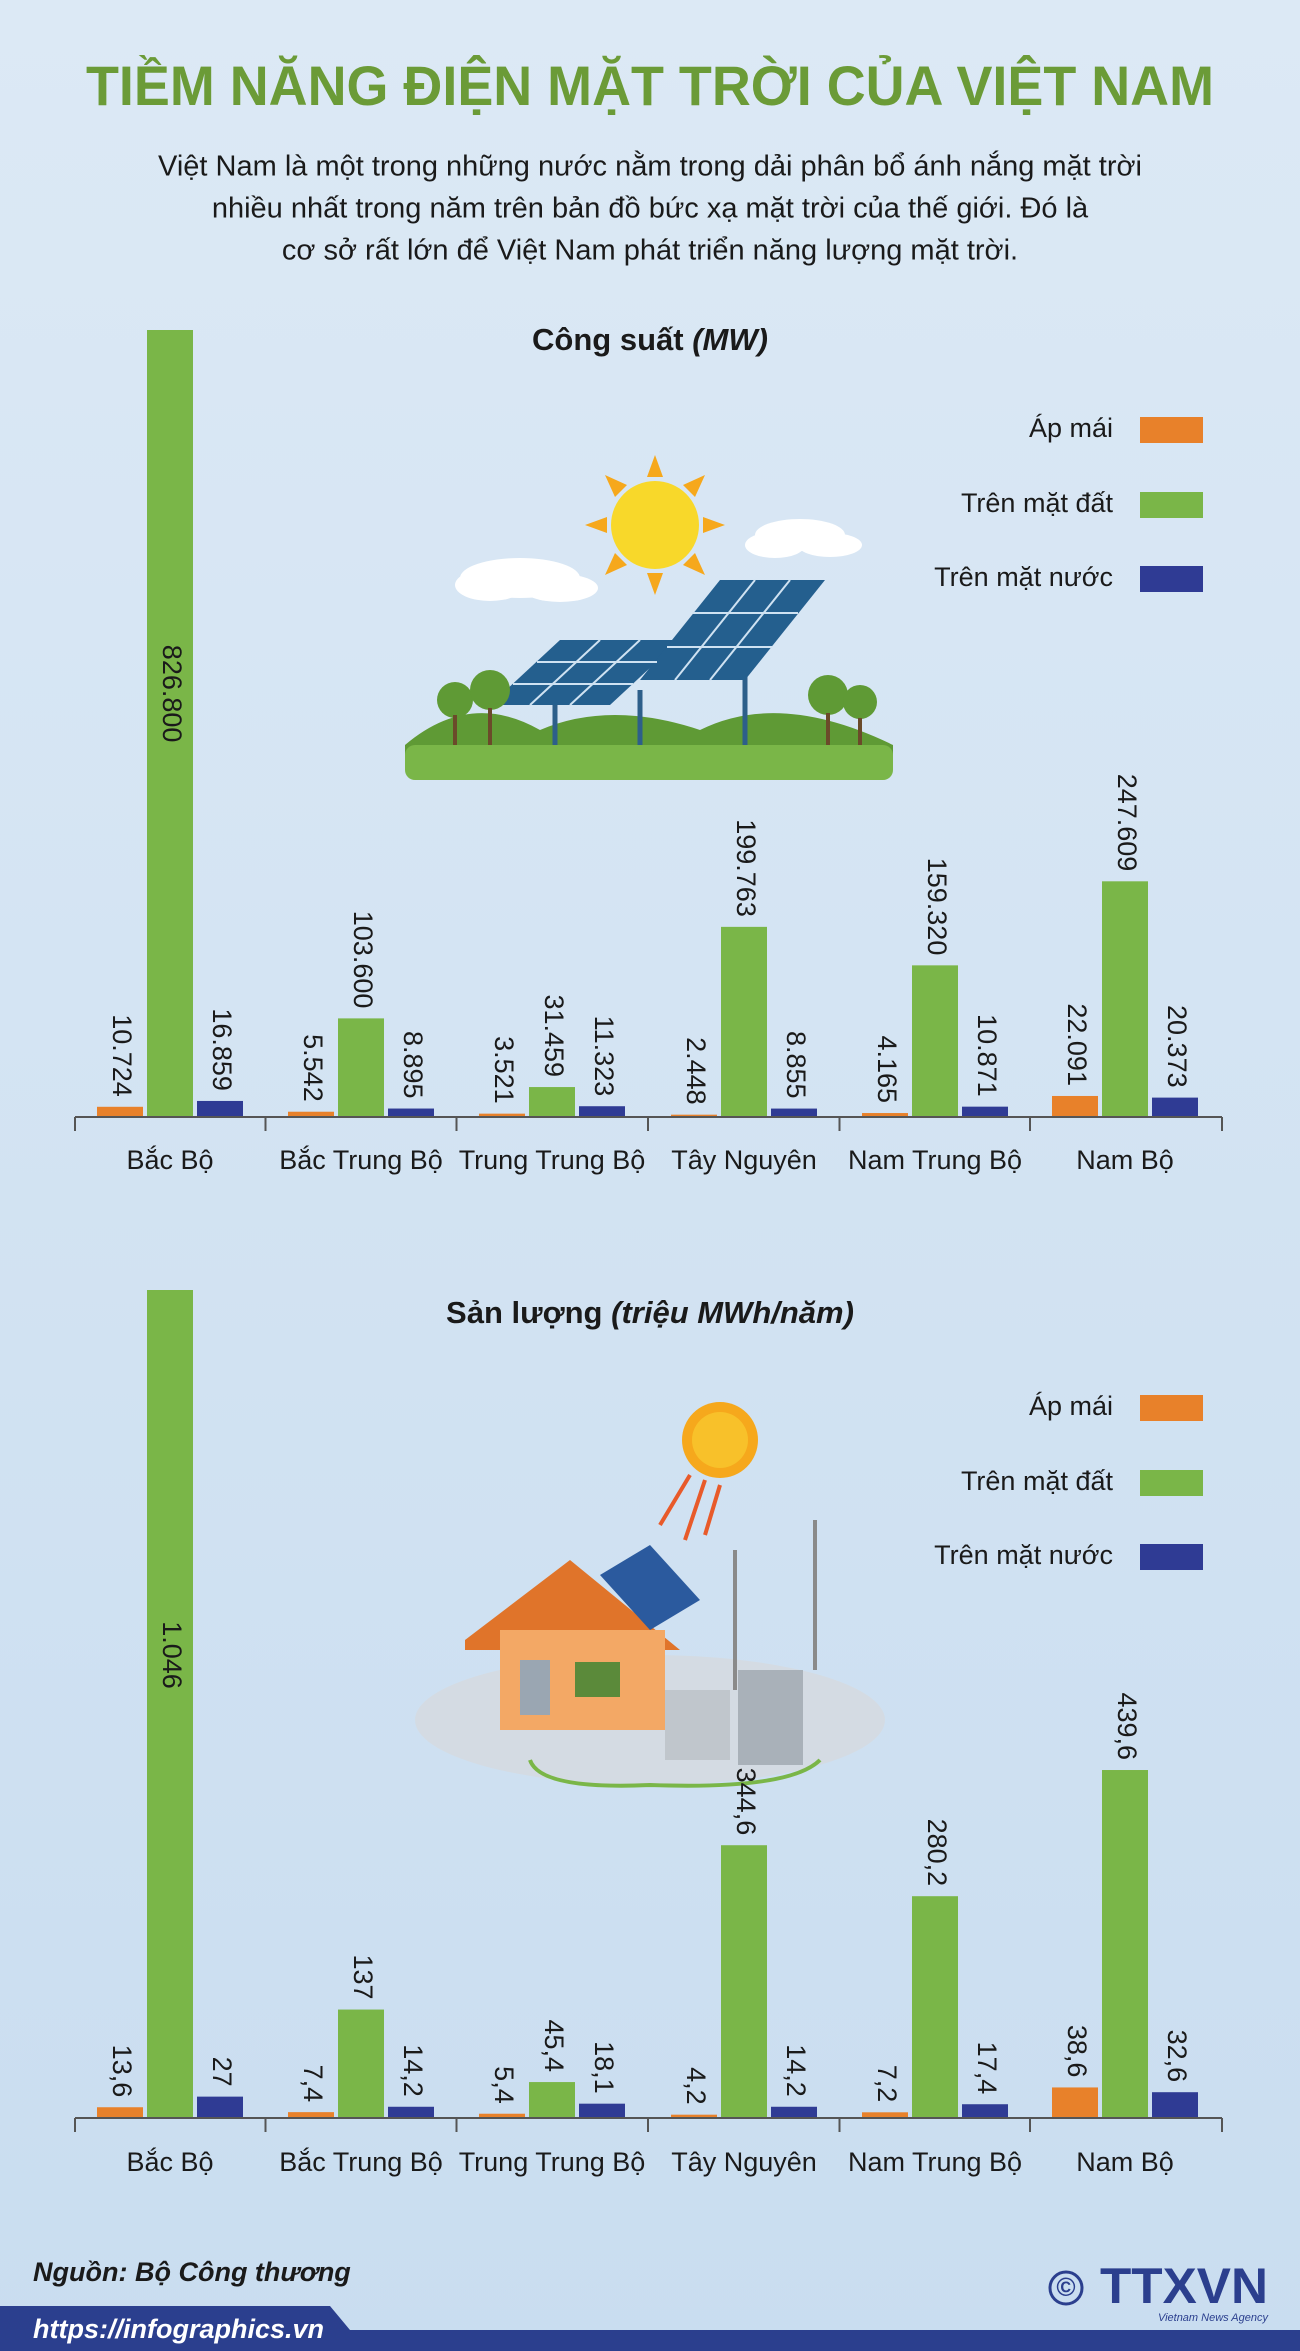 The width and height of the screenshot is (1300, 2351). I want to click on value-label: 20.373, so click(1177, 1046).